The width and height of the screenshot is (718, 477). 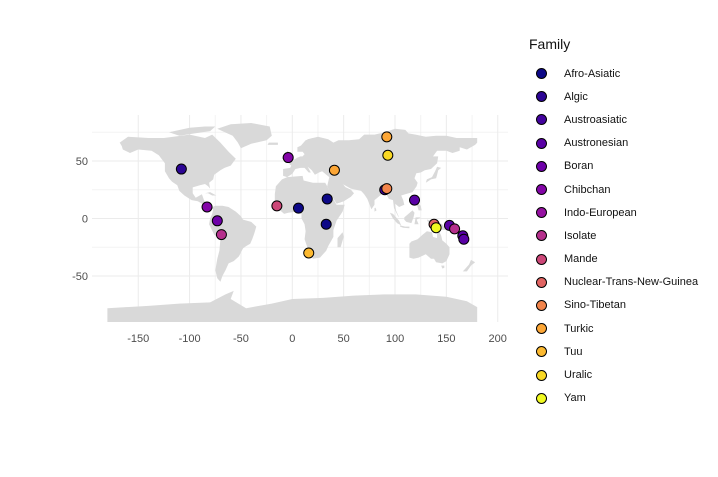 What do you see at coordinates (575, 398) in the screenshot?
I see `legend-label: Yam` at bounding box center [575, 398].